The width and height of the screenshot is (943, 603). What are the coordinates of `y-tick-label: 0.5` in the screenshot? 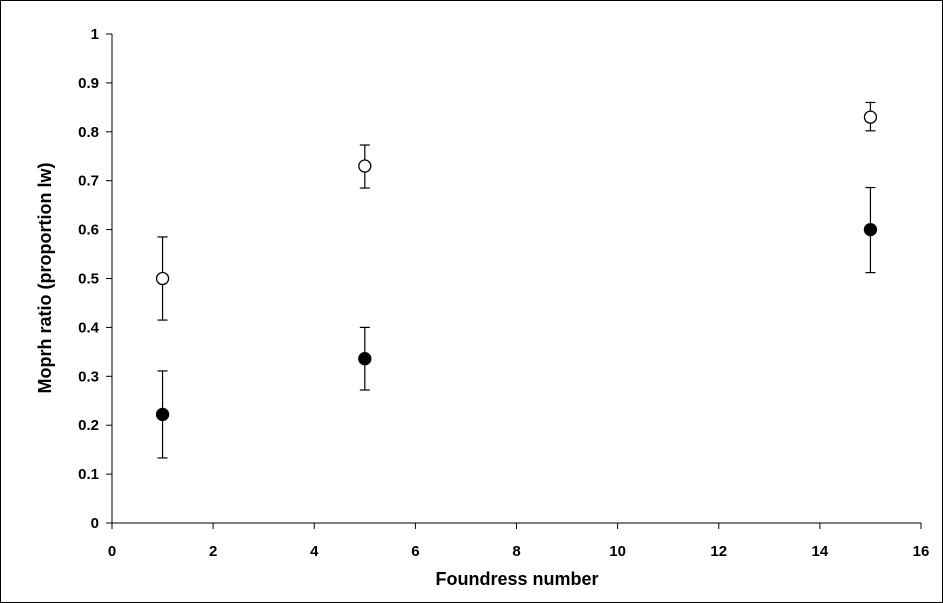 It's located at (88, 279).